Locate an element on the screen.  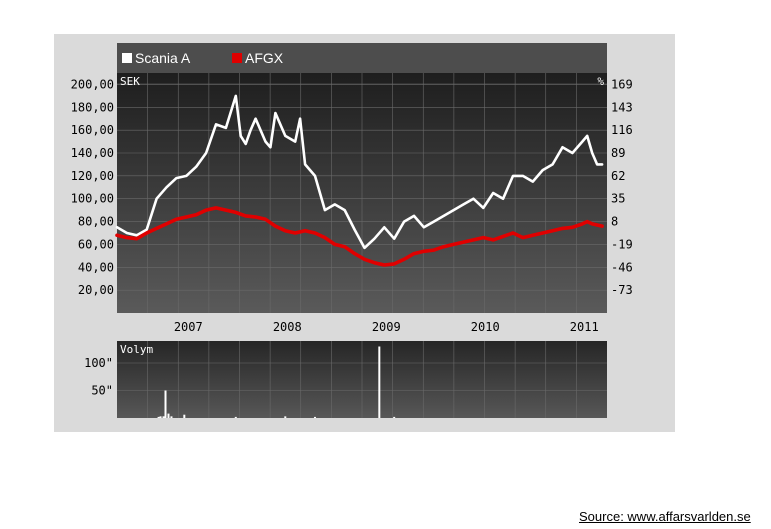
legend-swatch-afgx is located at coordinates (237, 58).